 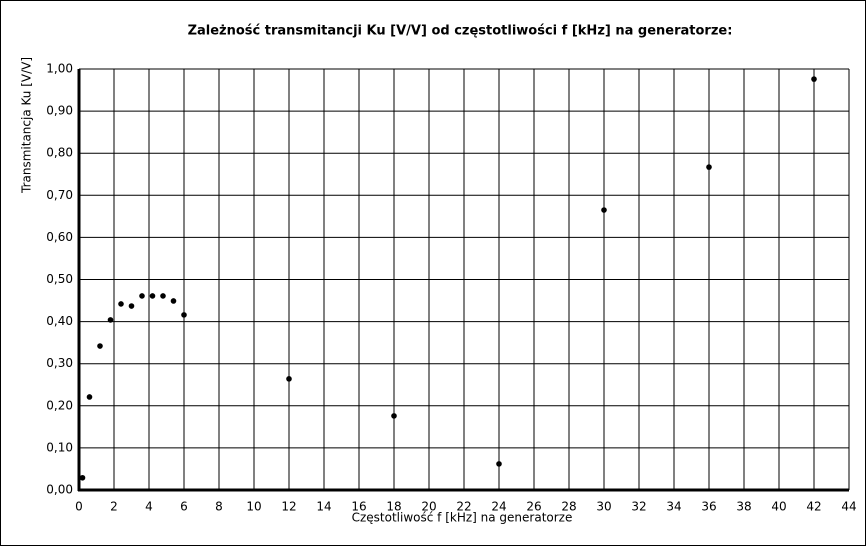 I want to click on y-tick-label: 0,00, so click(x=59, y=490).